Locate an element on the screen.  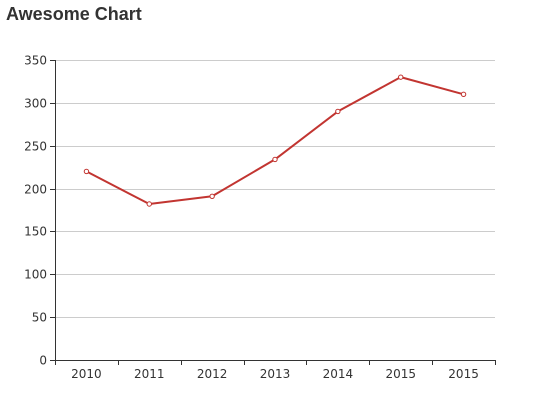
y-tick-label: 350 is located at coordinates (35, 61).